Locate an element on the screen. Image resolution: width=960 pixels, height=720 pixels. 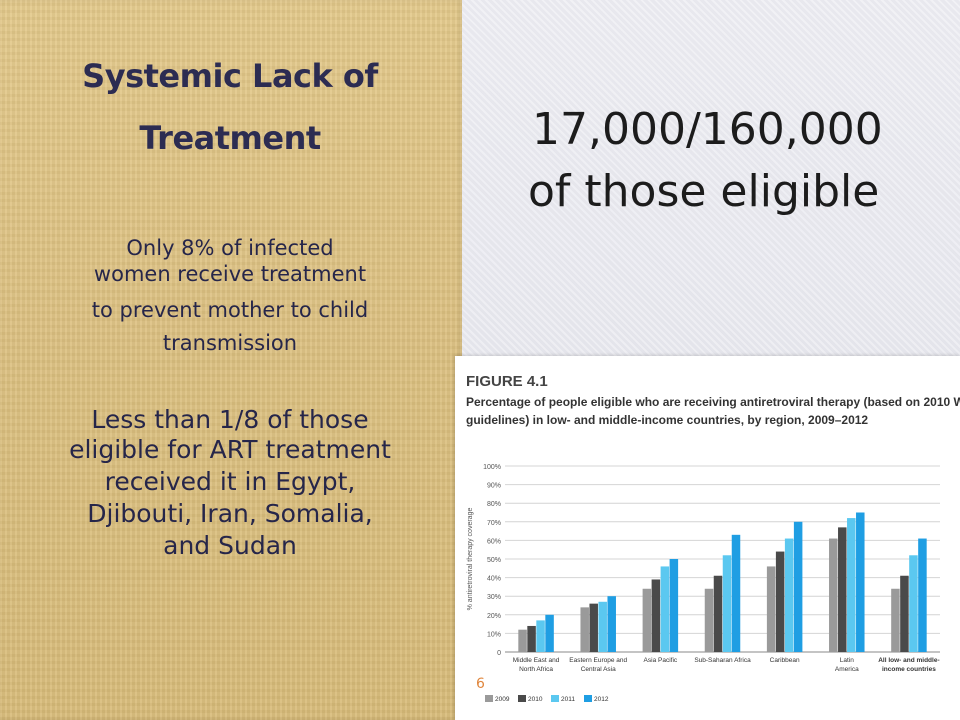
paragraph-2-line-5: and Sudan is located at coordinates (230, 545).